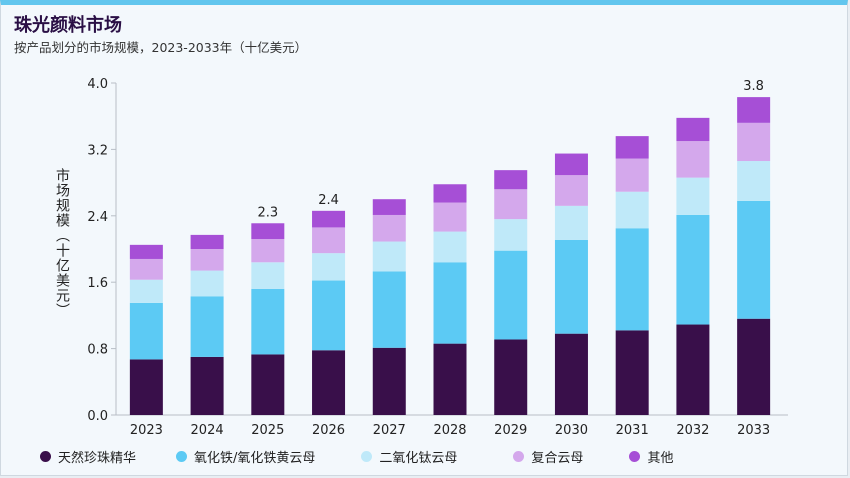 The height and width of the screenshot is (478, 850). I want to click on y-tick-label: 0.0, so click(97, 416).